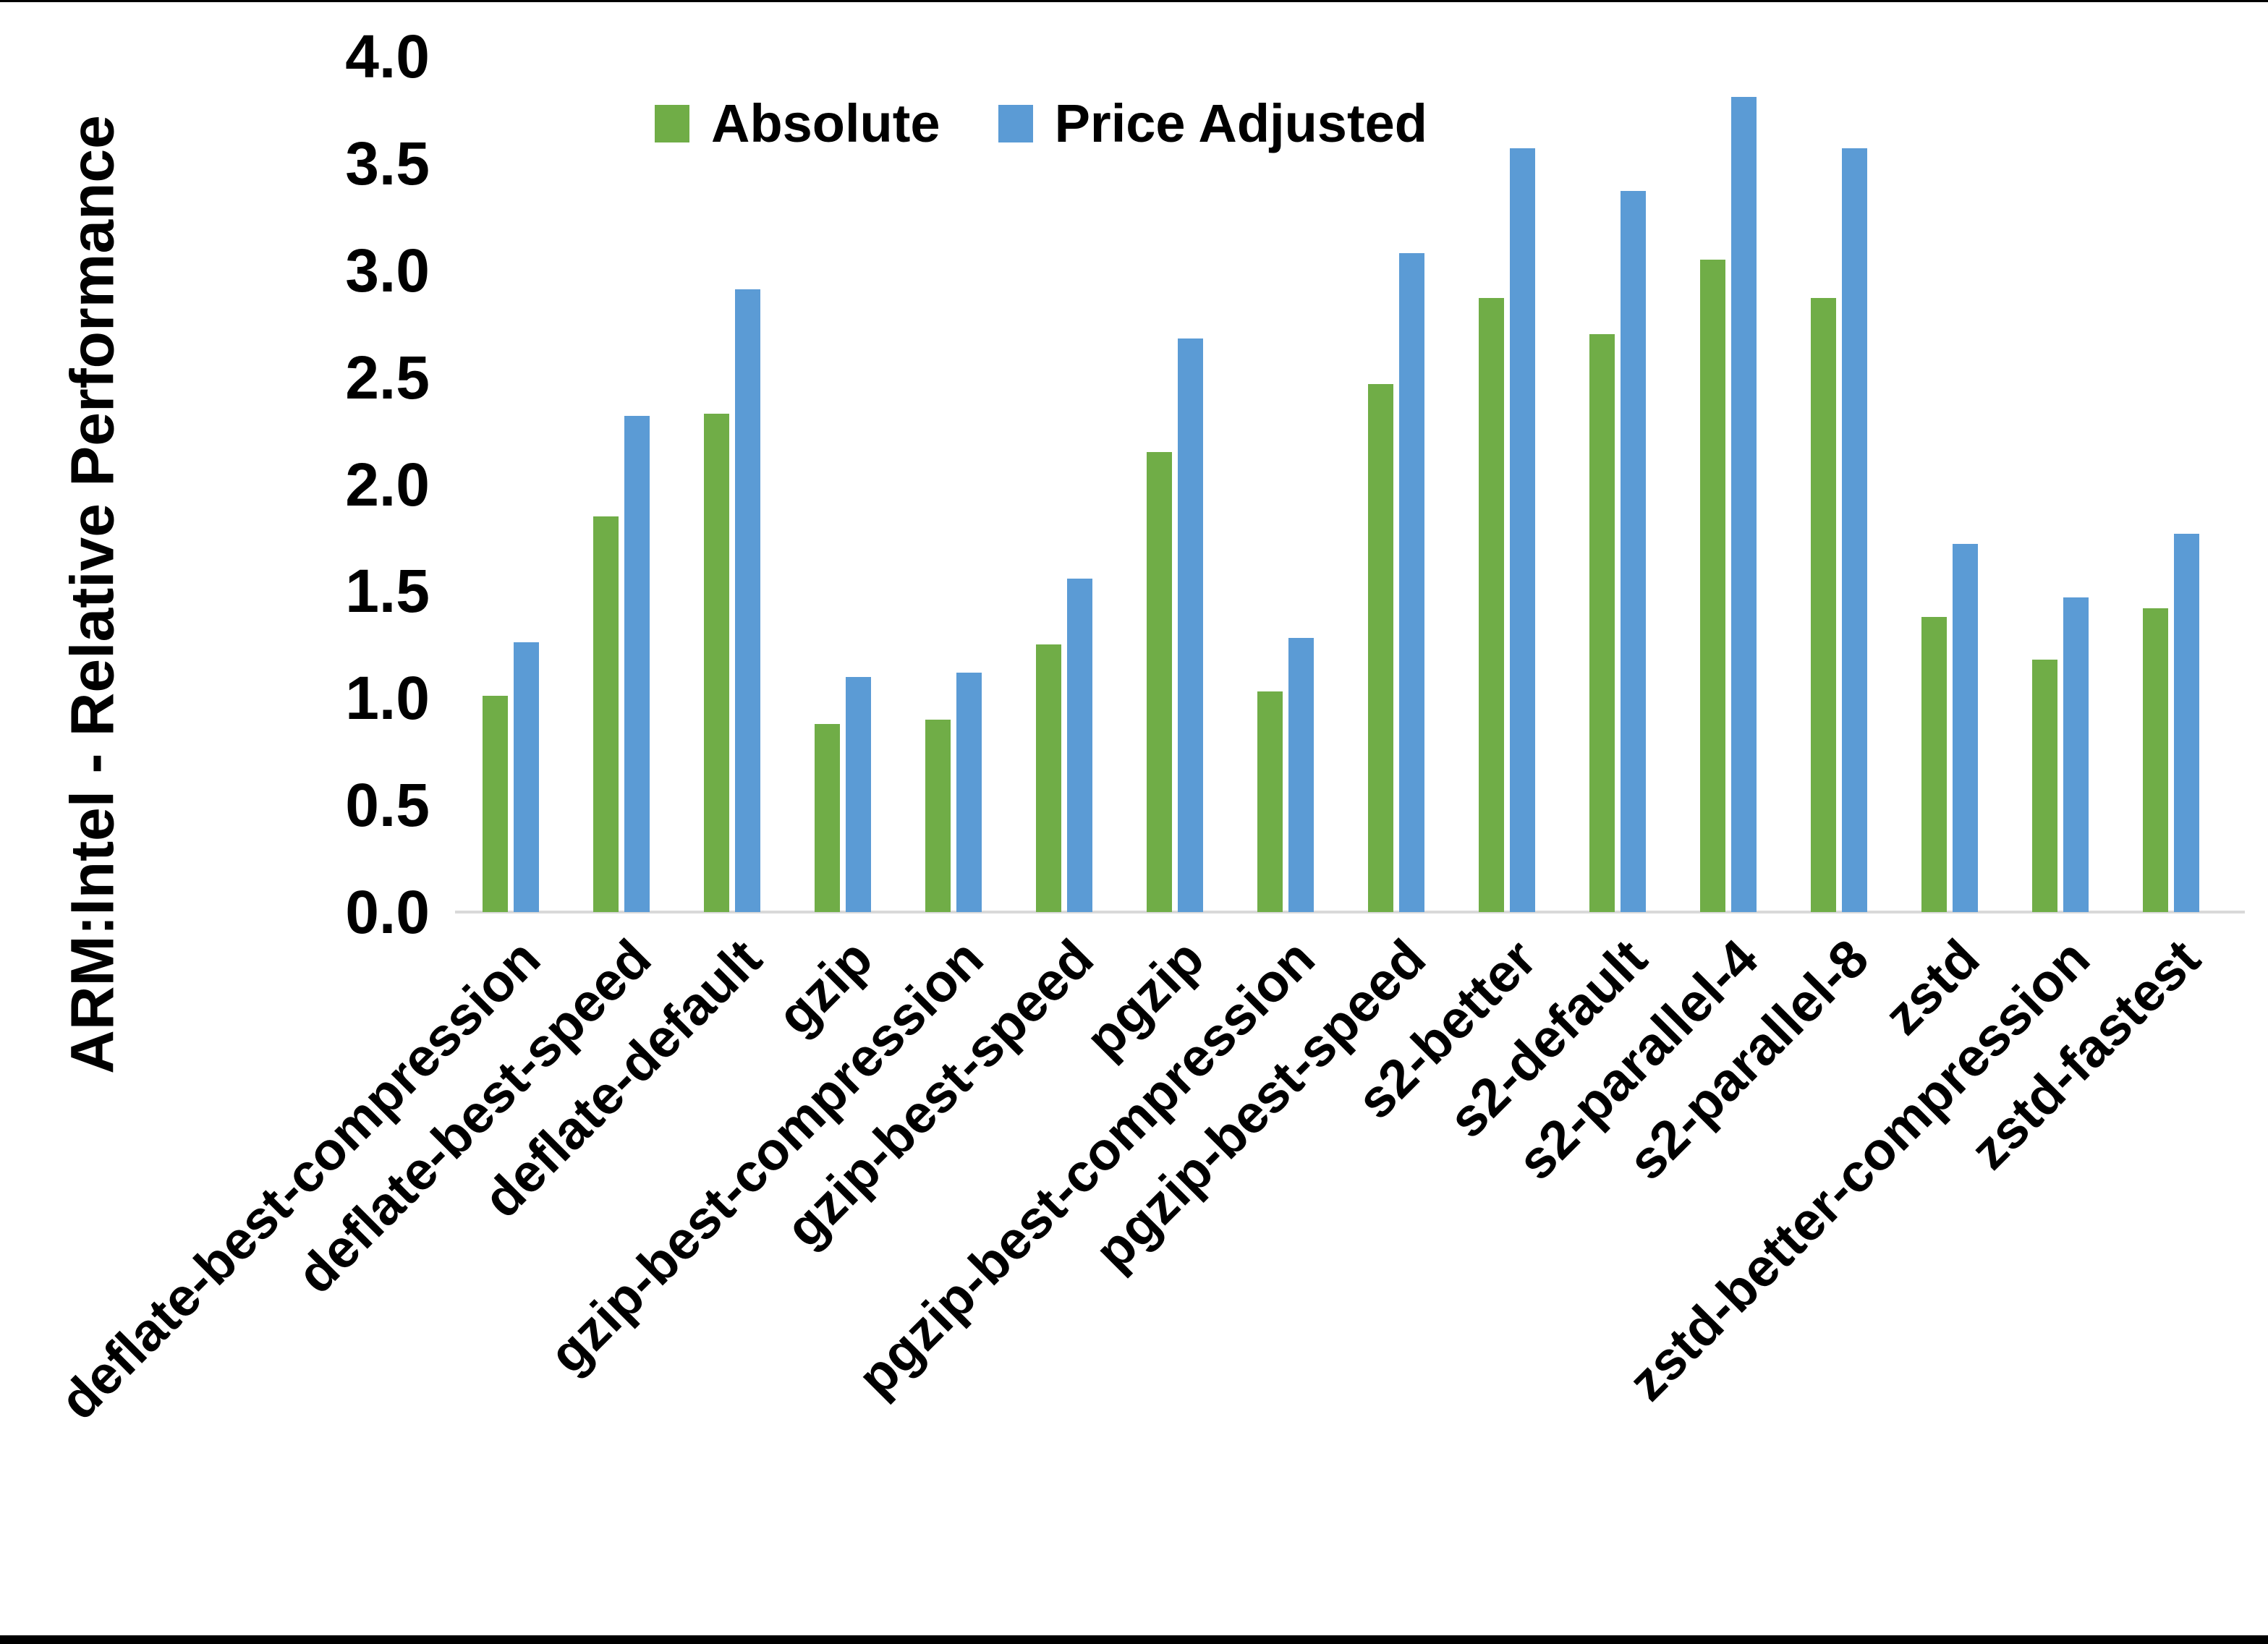 The width and height of the screenshot is (2268, 1644). Describe the element at coordinates (387, 270) in the screenshot. I see `y-tick-label: 3.0` at that location.